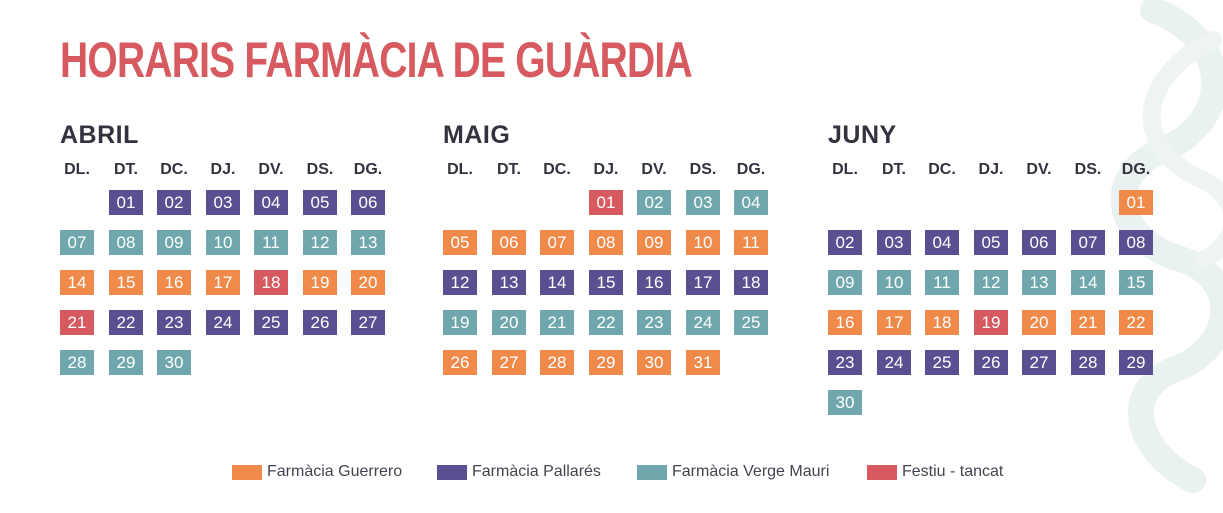 This screenshot has width=1223, height=513. I want to click on legend-label: Farmàcia Guerrero, so click(335, 471).